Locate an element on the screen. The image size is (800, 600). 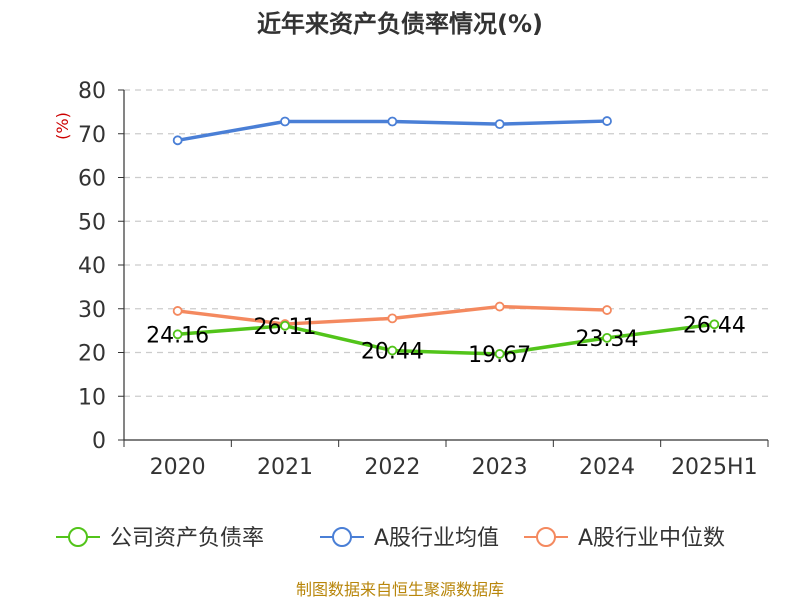
data-label: 26.11 is located at coordinates (285, 327).